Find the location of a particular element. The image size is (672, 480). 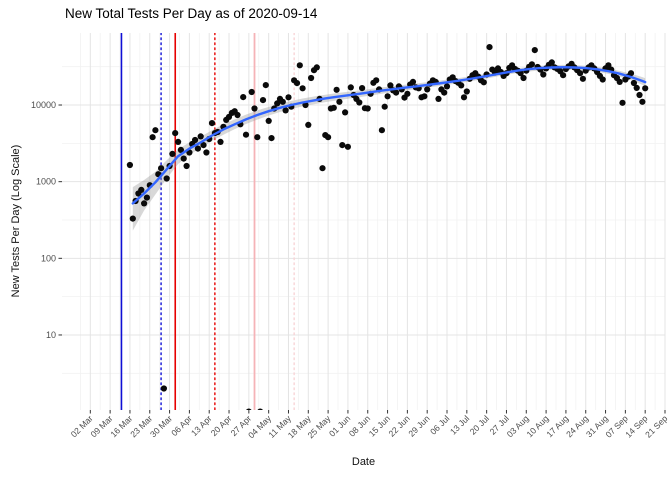

x-tick-label: 01 Jun is located at coordinates (339, 425).